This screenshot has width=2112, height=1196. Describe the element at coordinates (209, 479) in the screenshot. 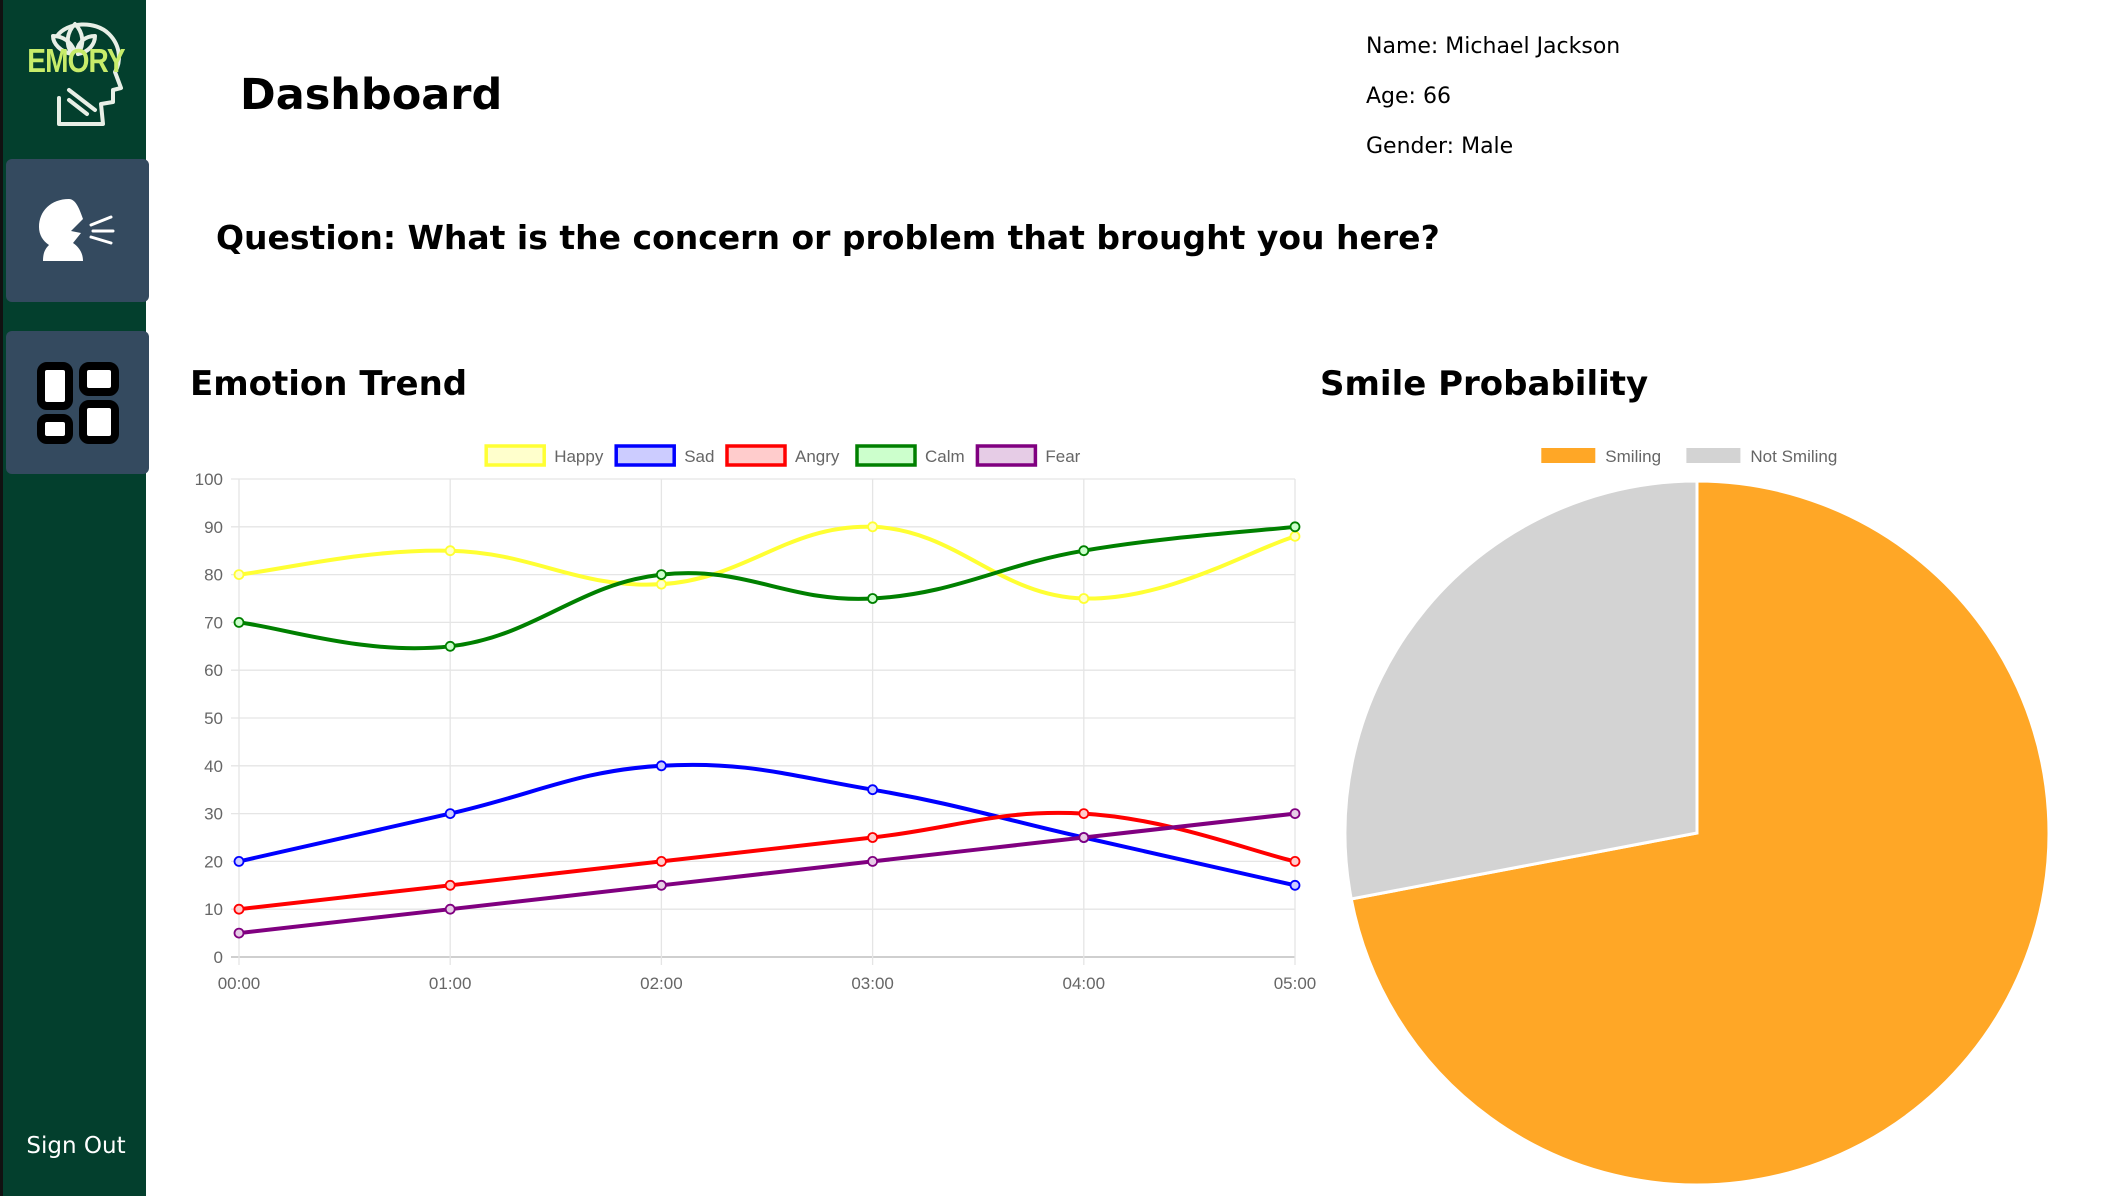

I see `y-tick-label: 100` at that location.